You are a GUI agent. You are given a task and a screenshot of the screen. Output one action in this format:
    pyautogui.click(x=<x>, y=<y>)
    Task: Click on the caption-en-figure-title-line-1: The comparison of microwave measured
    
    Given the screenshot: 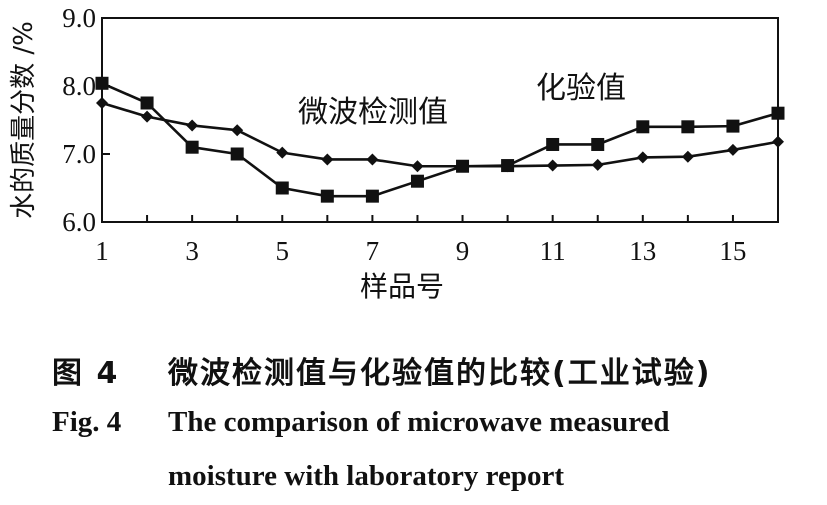 What is the action you would take?
    pyautogui.click(x=419, y=422)
    